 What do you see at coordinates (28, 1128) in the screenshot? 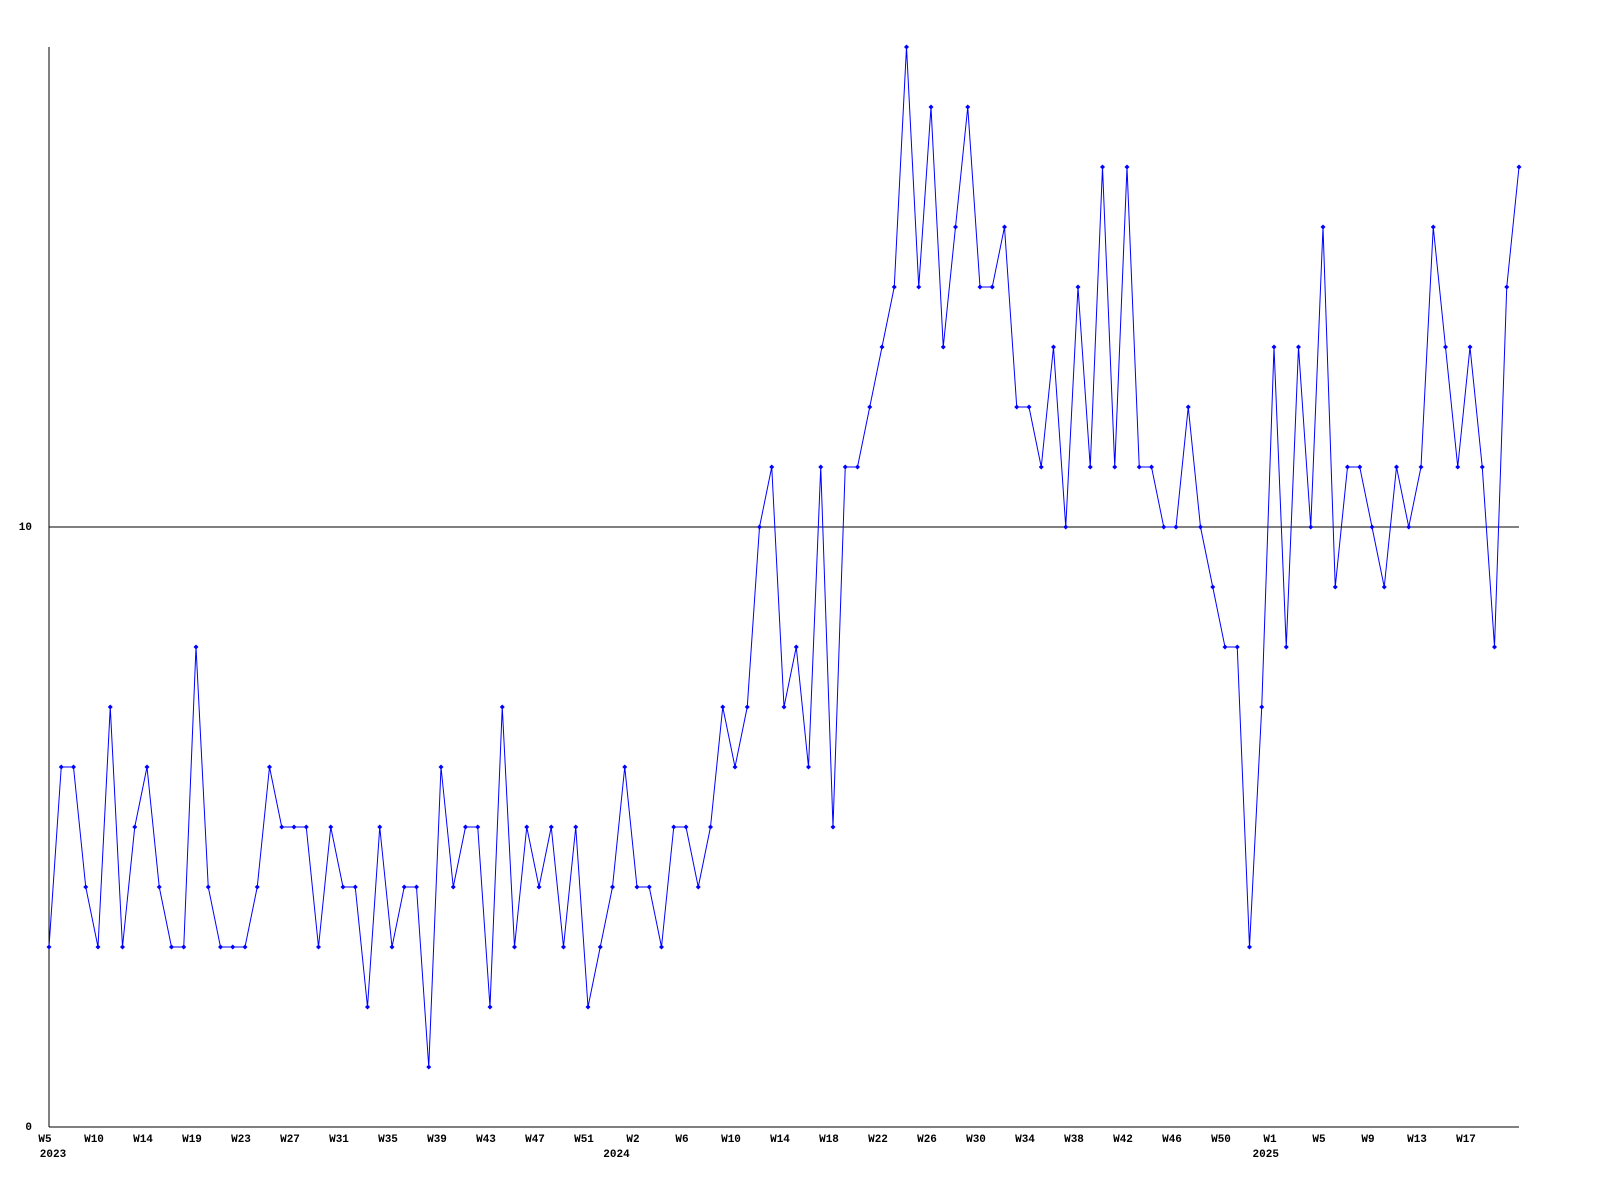
I see `y-tick-label: 0` at bounding box center [28, 1128].